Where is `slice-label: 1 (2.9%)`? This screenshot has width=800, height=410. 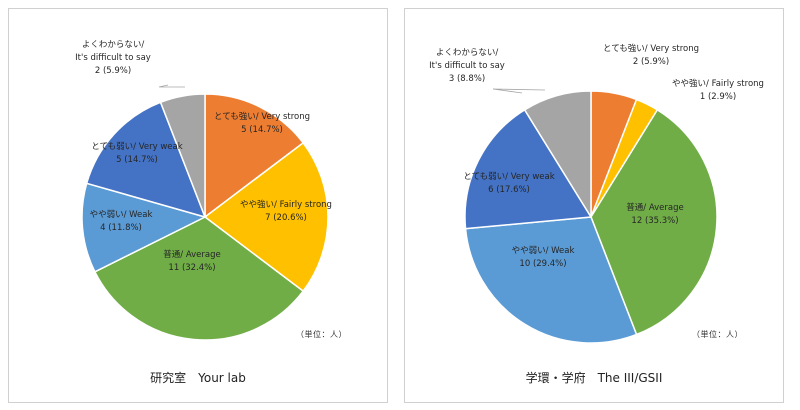
slice-label: 1 (2.9%) is located at coordinates (718, 97).